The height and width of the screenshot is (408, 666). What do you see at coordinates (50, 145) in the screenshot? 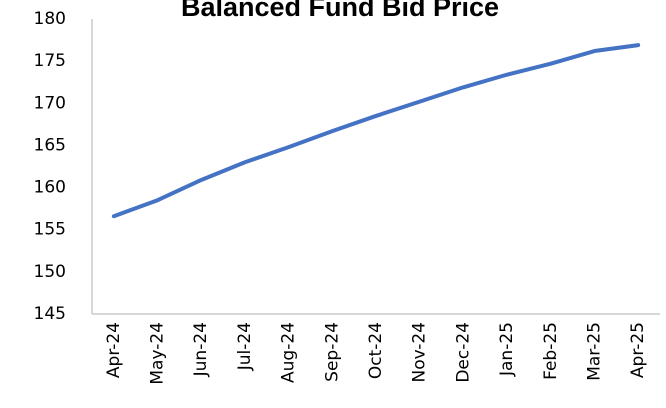
I see `y-tick-label: 165` at bounding box center [50, 145].